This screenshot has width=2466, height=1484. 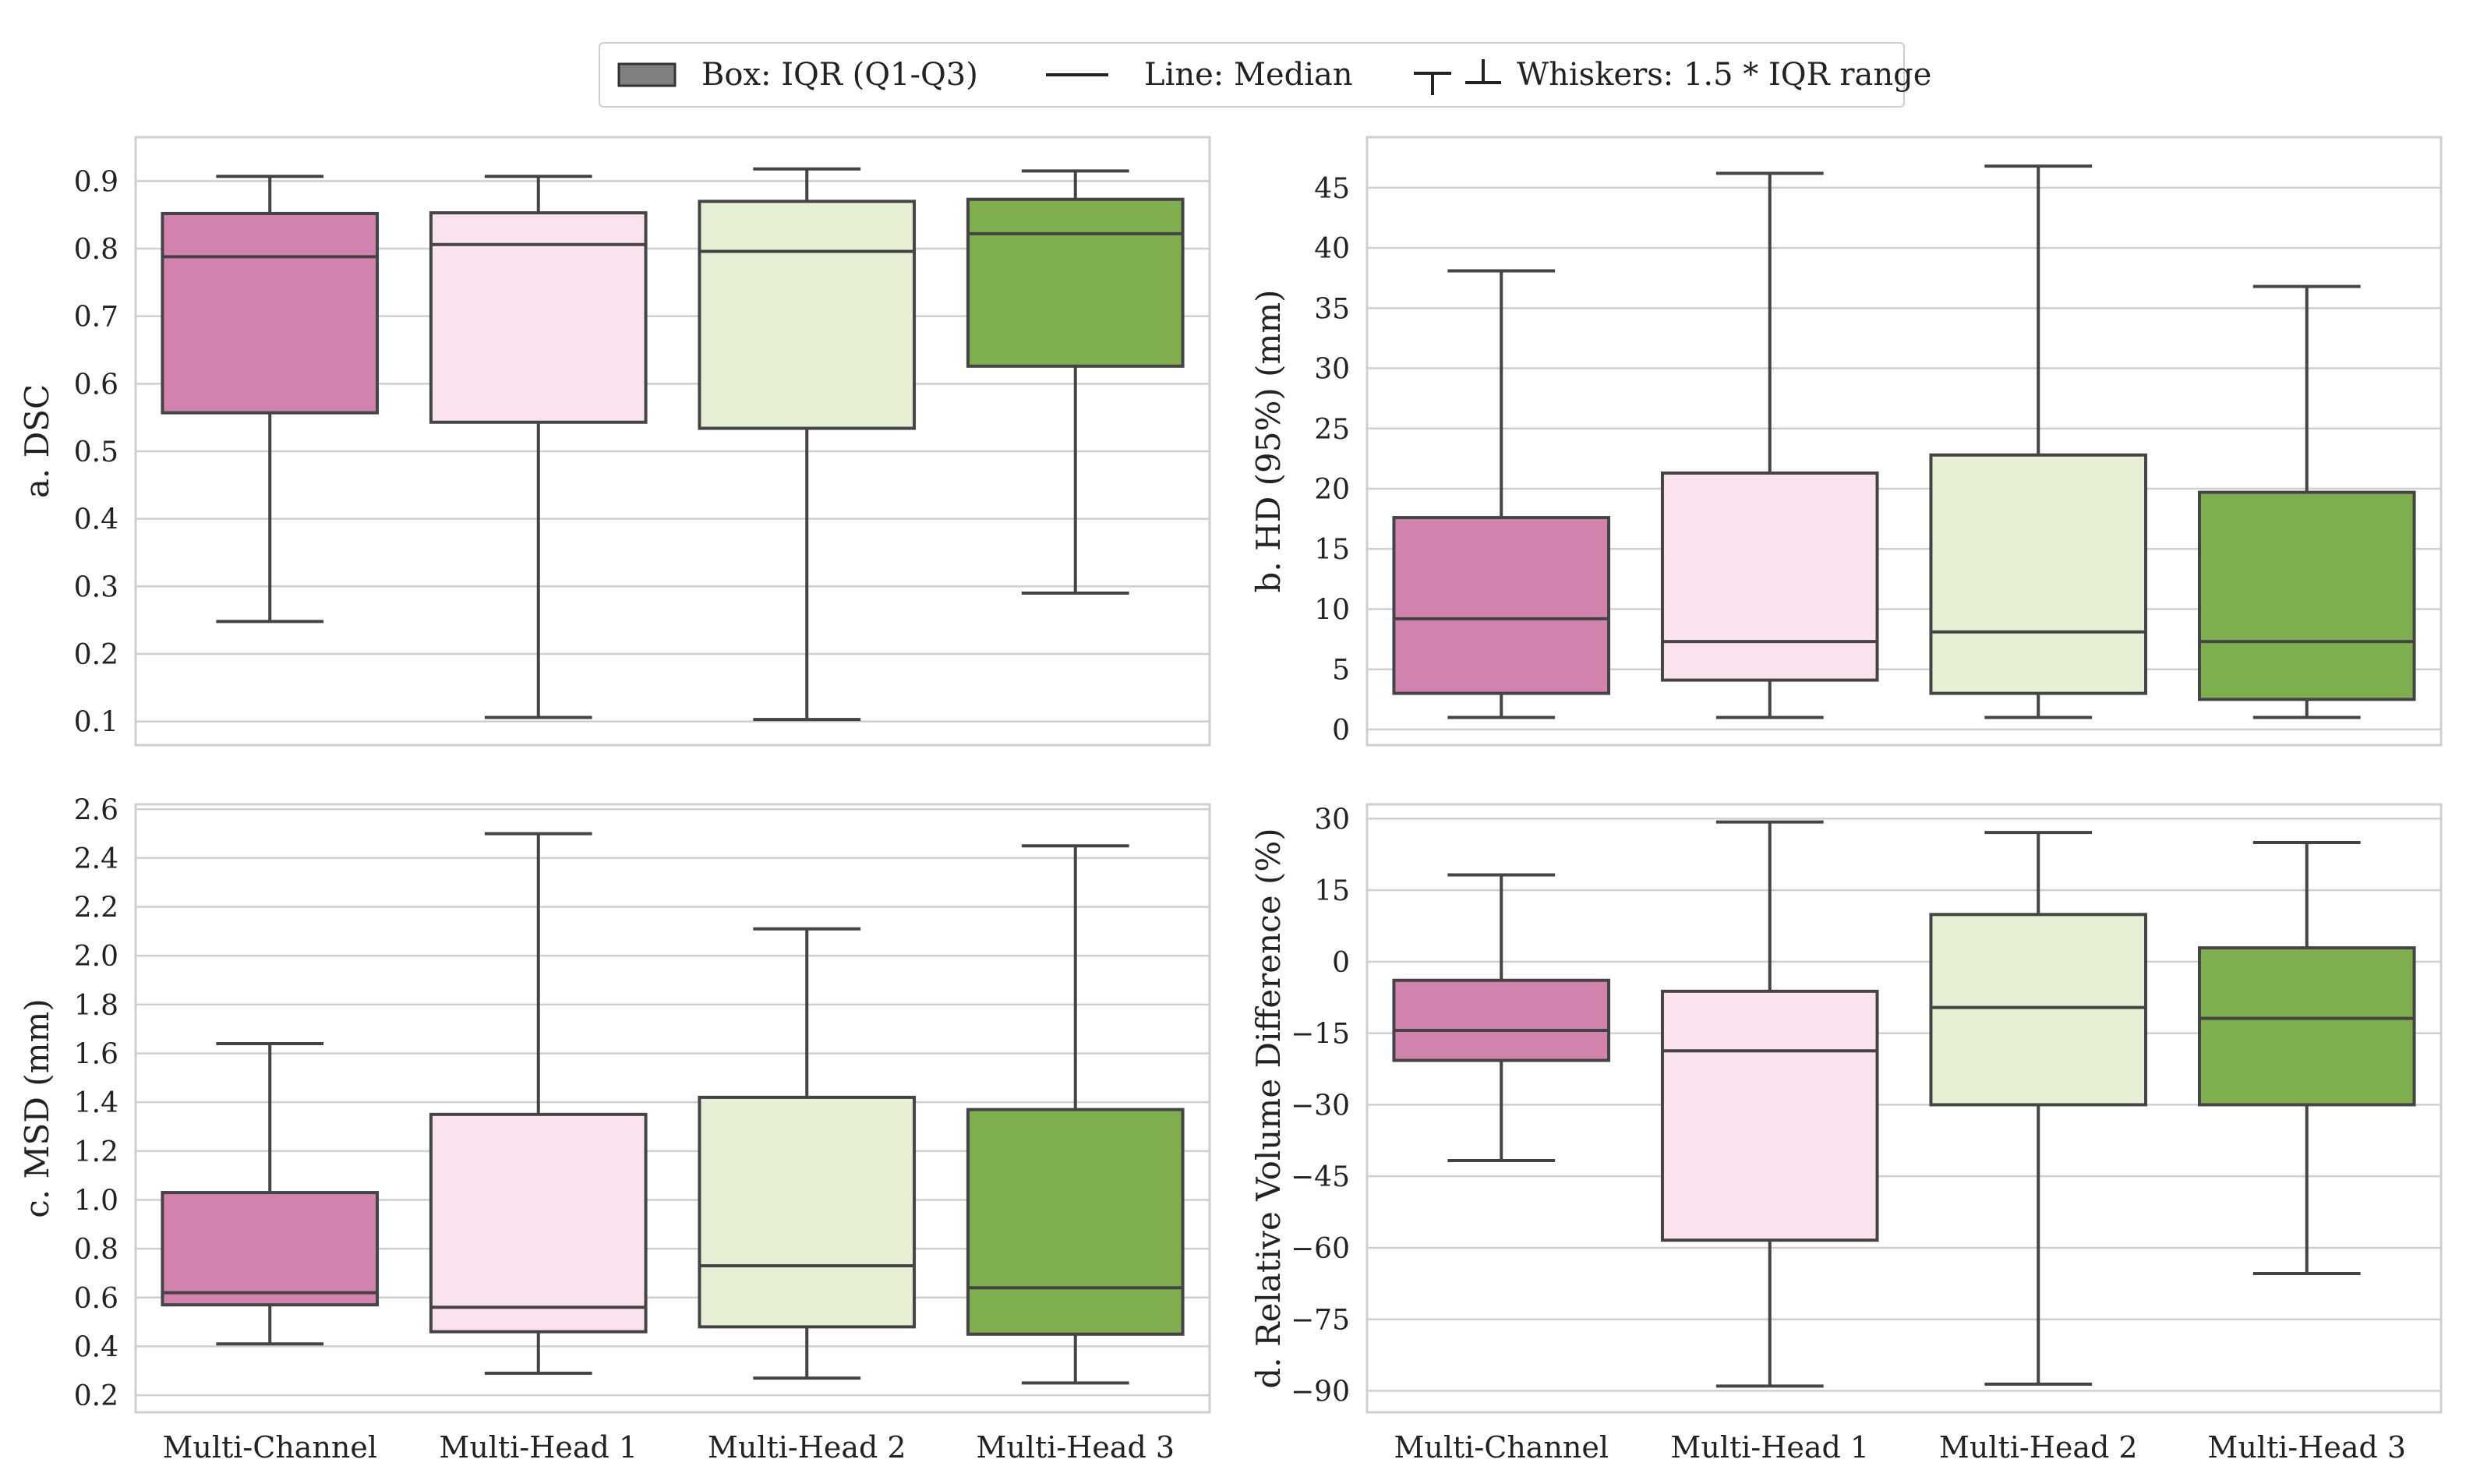 What do you see at coordinates (1320, 1106) in the screenshot?
I see `y-tick-label: −30` at bounding box center [1320, 1106].